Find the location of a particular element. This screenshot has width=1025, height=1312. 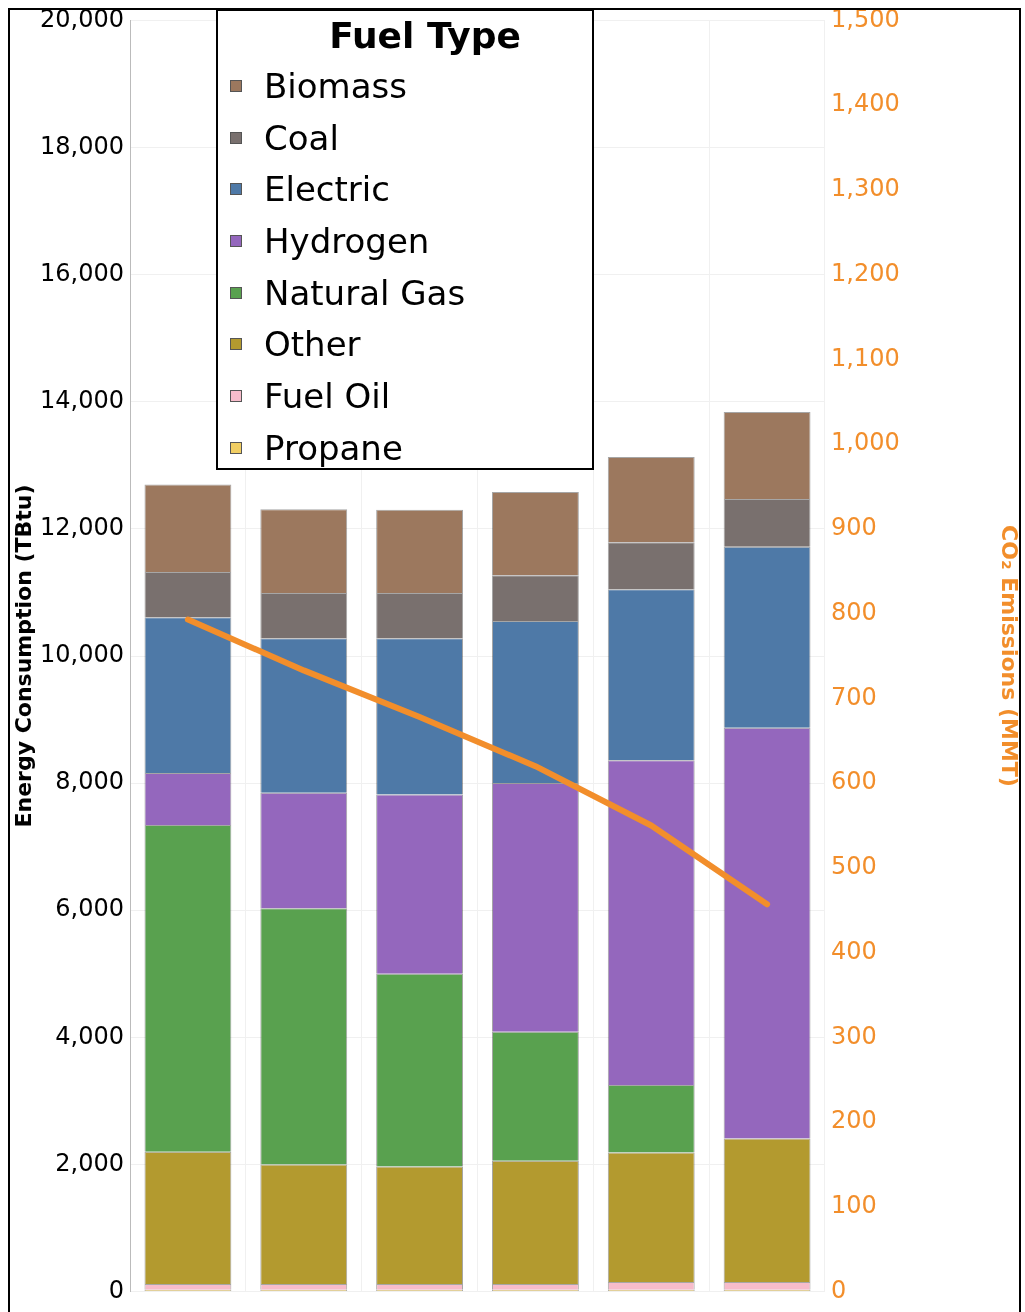

legend-label: Electric is located at coordinates (327, 189).